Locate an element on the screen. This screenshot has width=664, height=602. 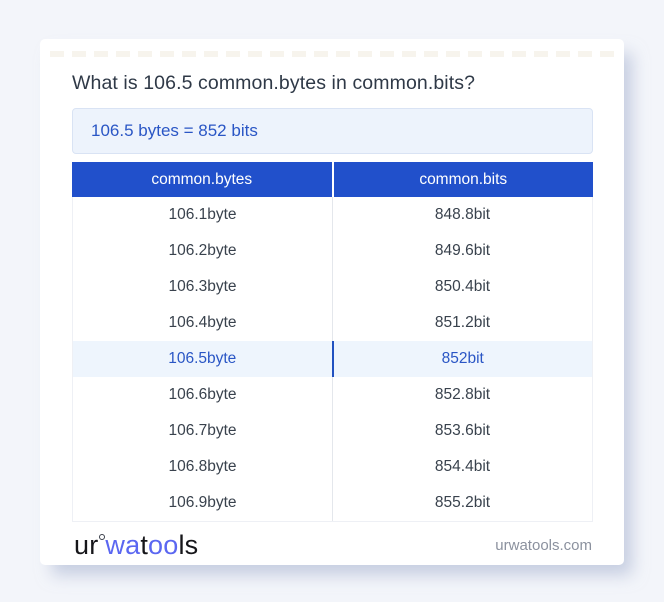
table-cell-bits: 852bit is located at coordinates (462, 358).